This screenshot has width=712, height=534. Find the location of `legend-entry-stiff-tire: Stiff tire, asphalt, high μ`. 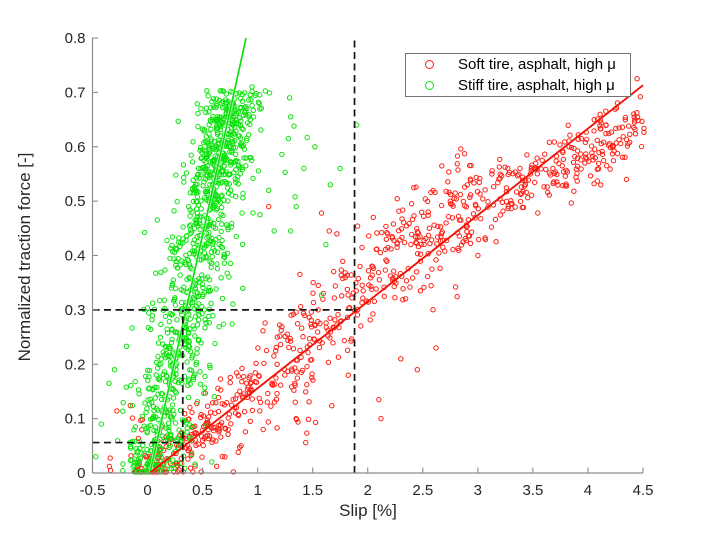

legend-entry-stiff-tire: Stiff tire, asphalt, high μ is located at coordinates (518, 85).